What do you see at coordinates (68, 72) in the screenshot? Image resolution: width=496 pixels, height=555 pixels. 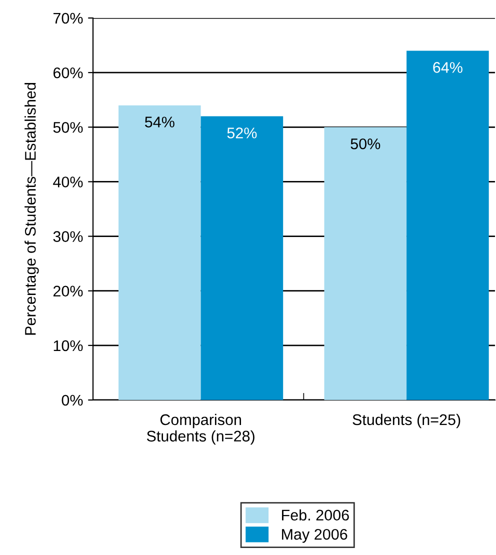 I see `y-tick-label: 60%` at bounding box center [68, 72].